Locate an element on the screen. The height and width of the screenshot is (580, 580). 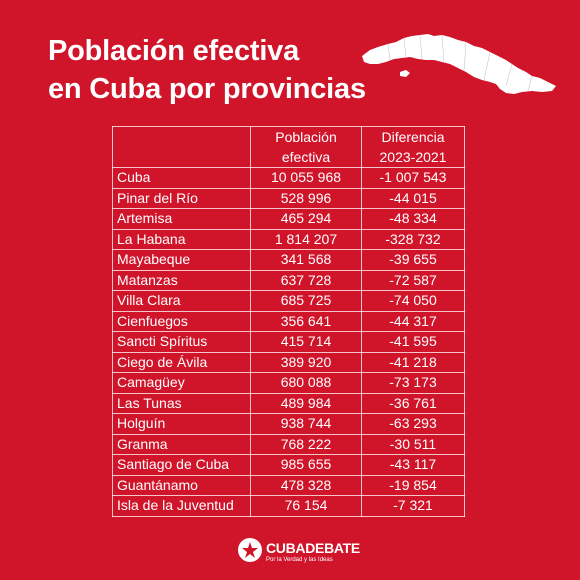
table-row: Cienfuegos 356 641 -44 317 is located at coordinates (288, 321).